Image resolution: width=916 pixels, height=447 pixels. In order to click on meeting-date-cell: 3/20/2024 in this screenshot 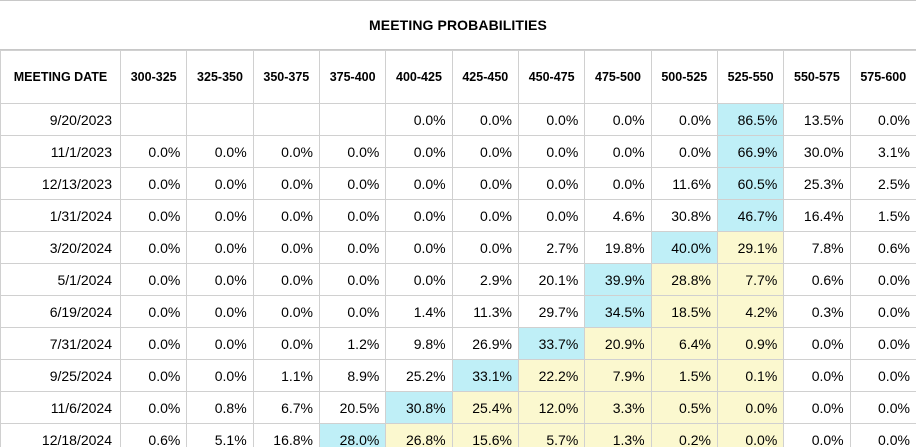, I will do `click(60, 247)`.